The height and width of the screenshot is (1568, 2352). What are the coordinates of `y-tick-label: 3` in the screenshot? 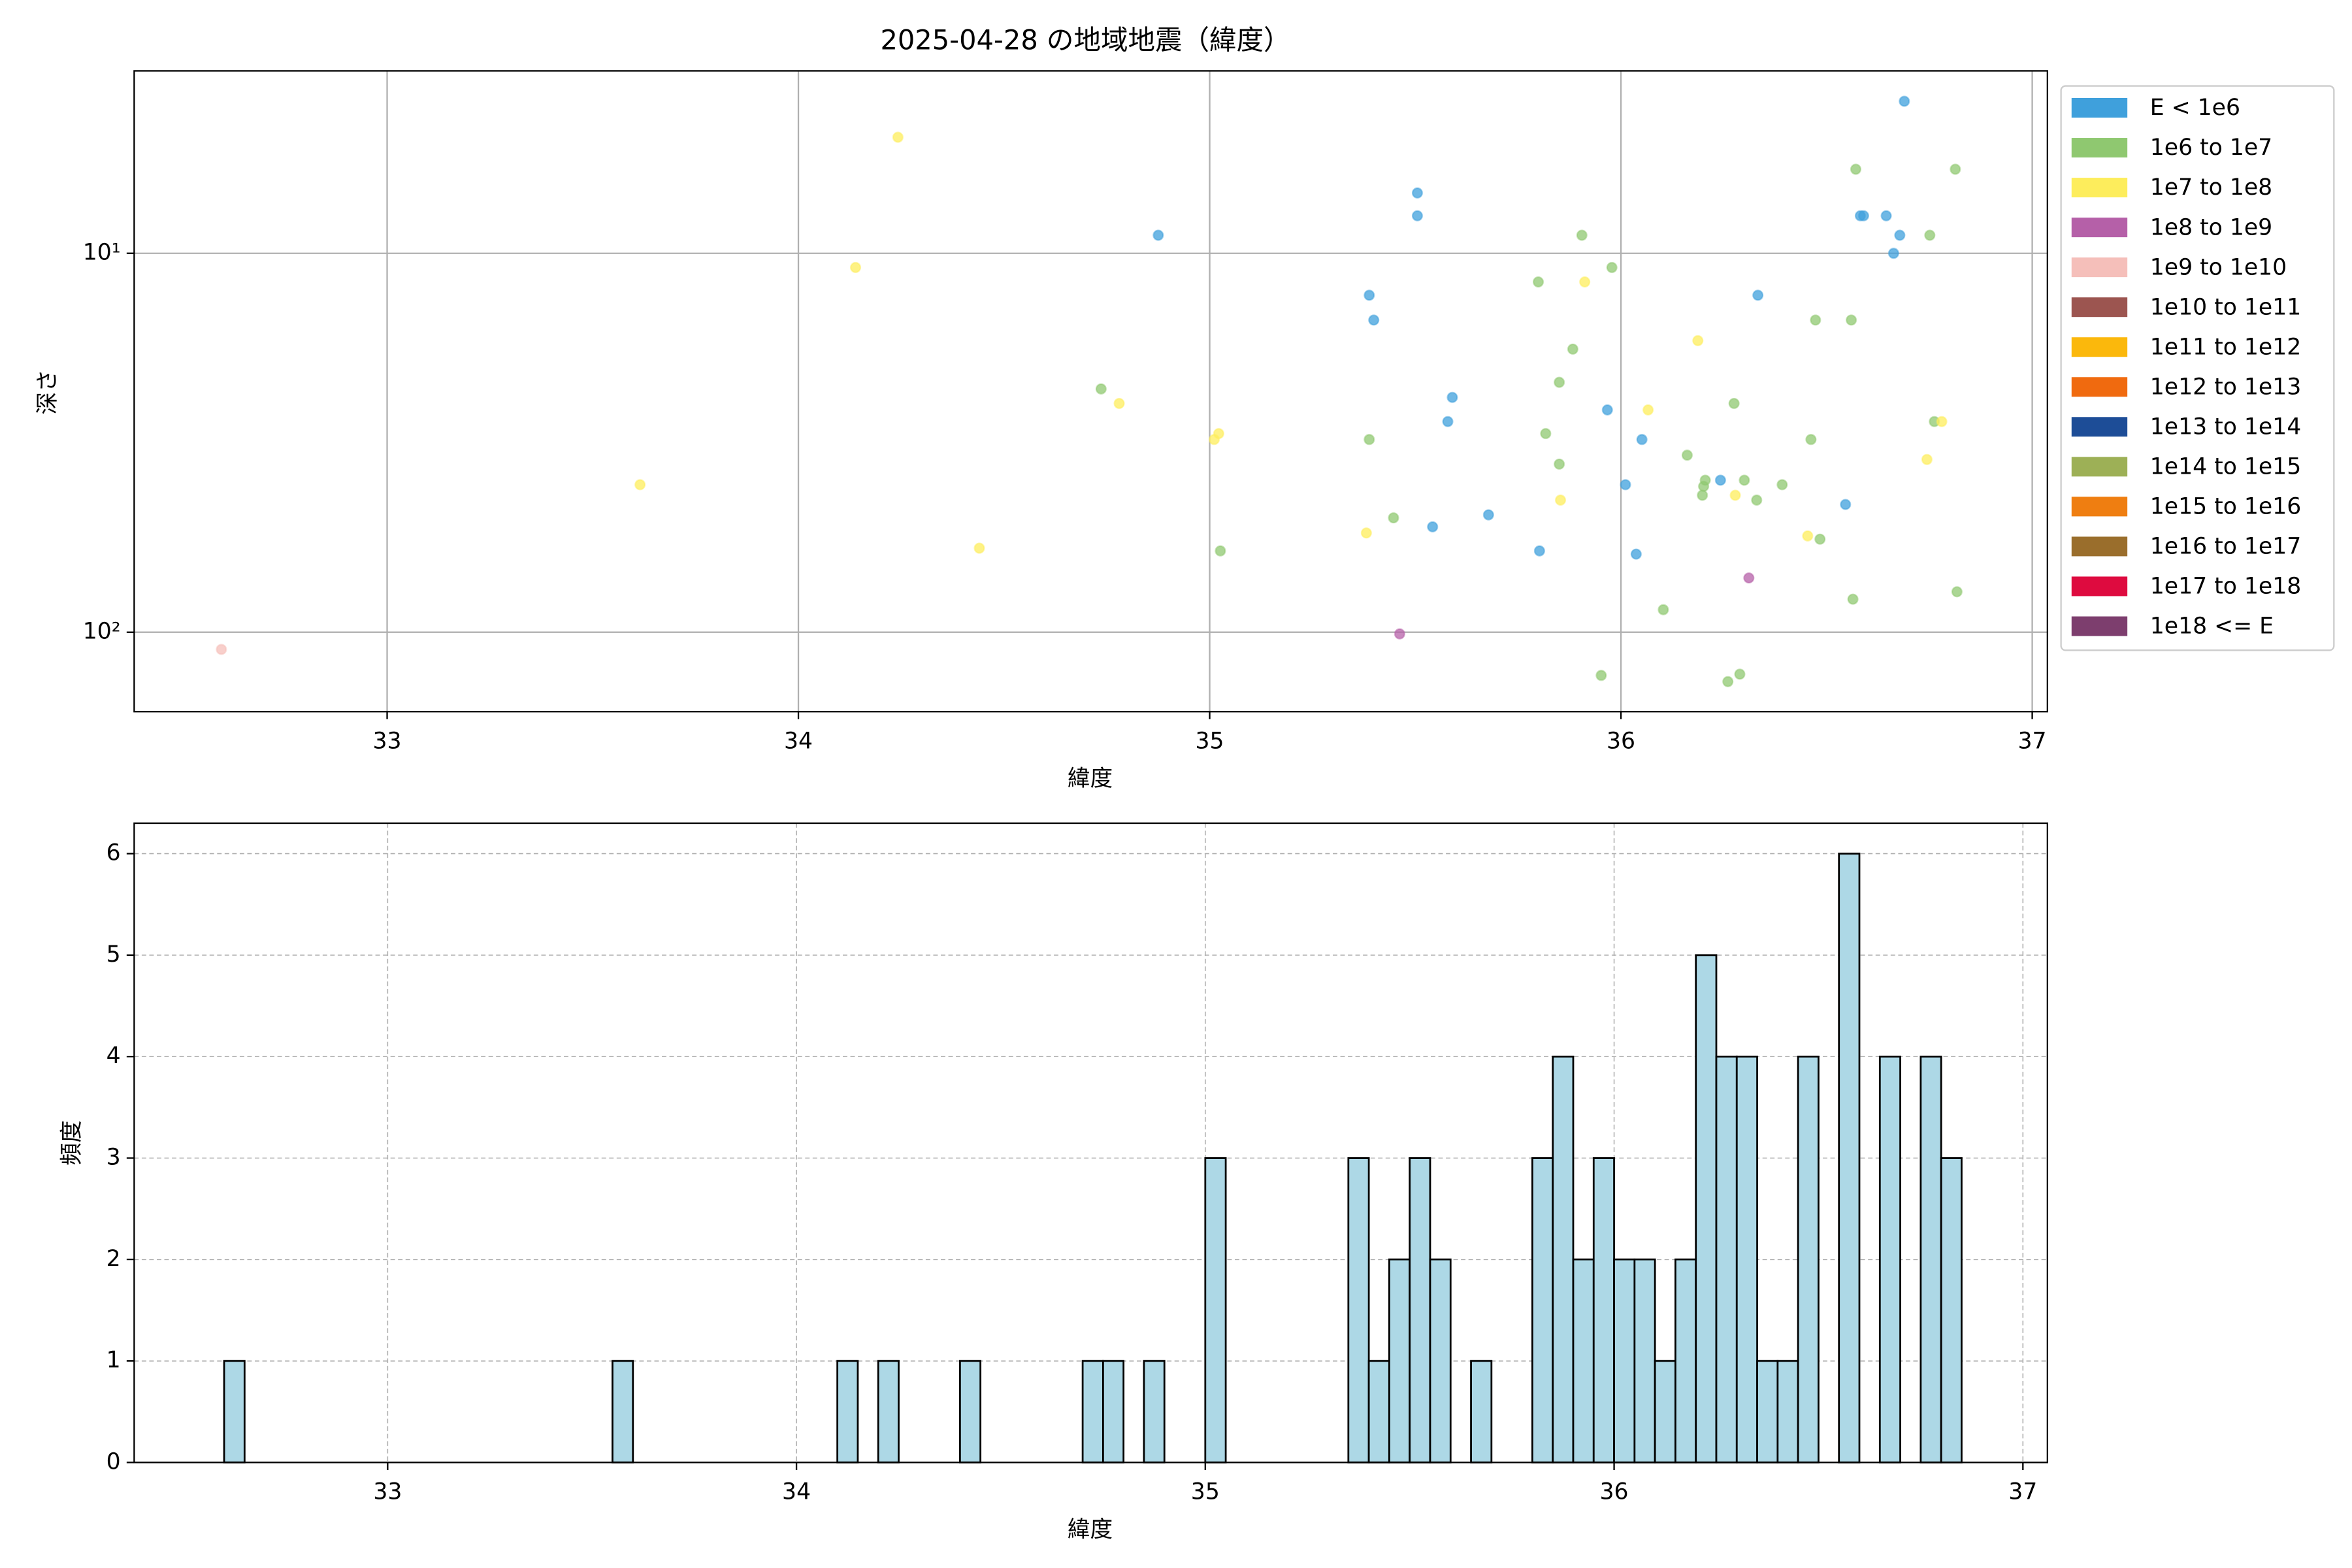 It's located at (113, 1158).